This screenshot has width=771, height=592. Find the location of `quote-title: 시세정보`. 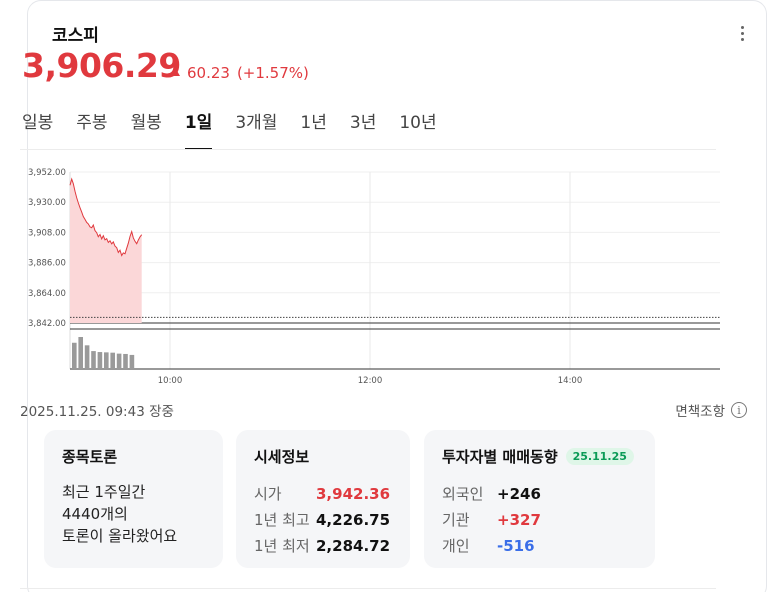

quote-title: 시세정보 is located at coordinates (282, 457).